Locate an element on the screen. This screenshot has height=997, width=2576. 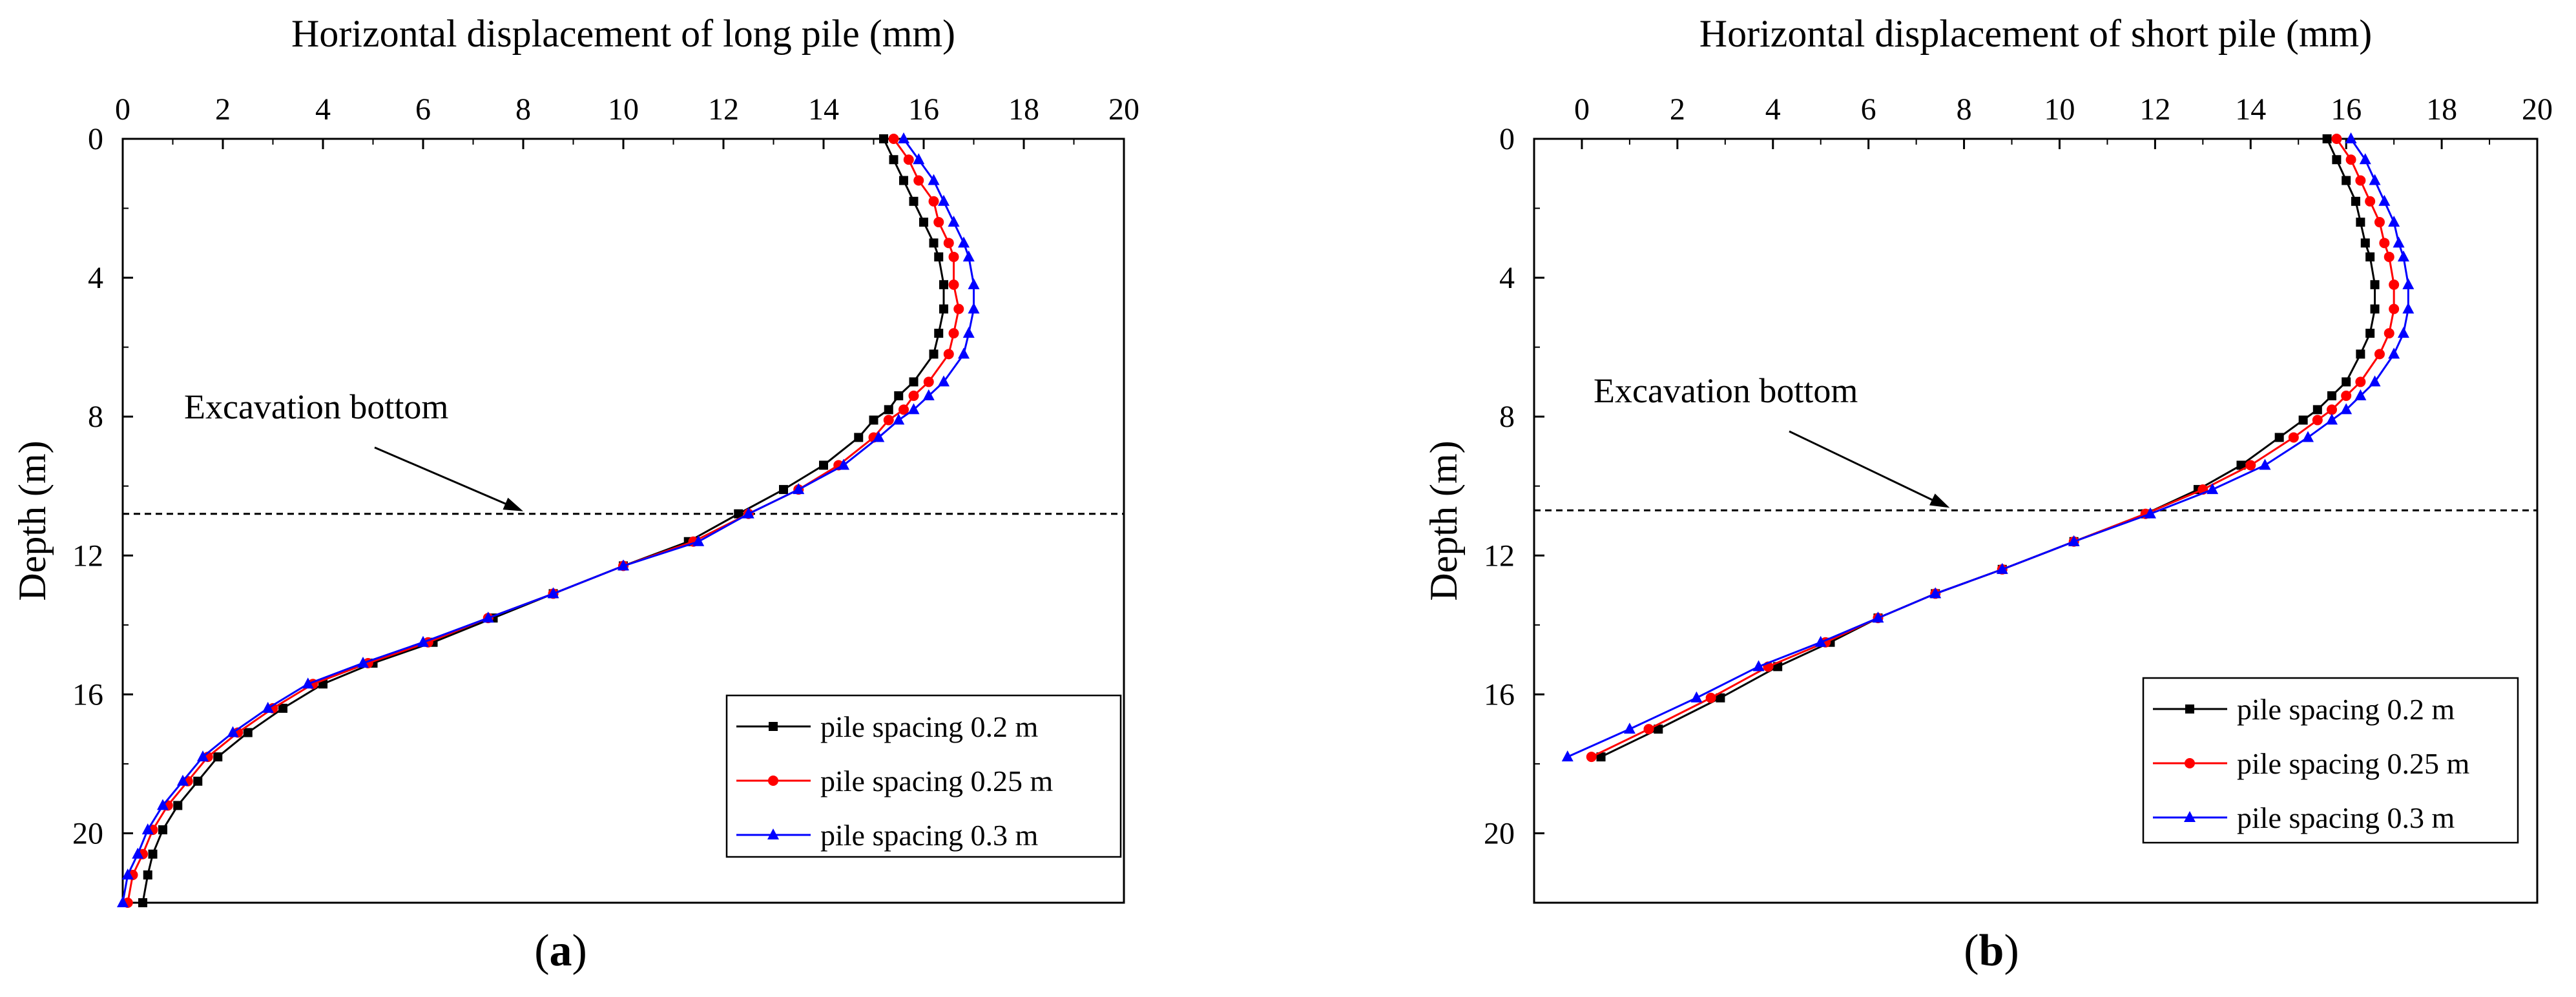
y-tick-label: 16 is located at coordinates (1499, 694).